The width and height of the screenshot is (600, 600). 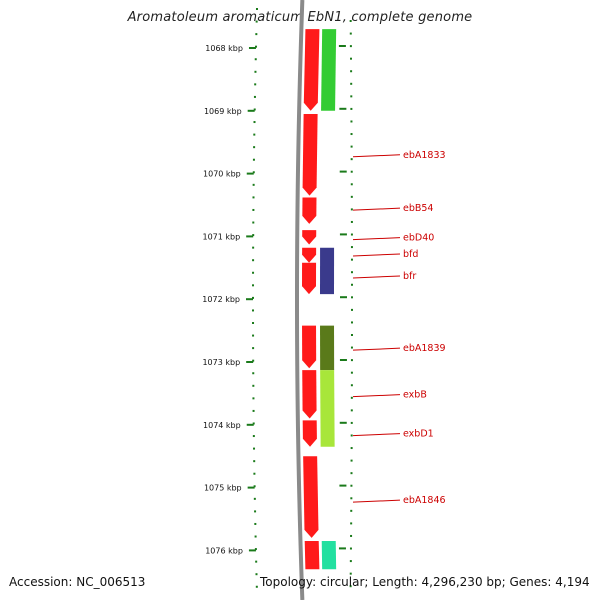 What do you see at coordinates (221, 362) in the screenshot?
I see `tick-label: 1073 kbp` at bounding box center [221, 362].